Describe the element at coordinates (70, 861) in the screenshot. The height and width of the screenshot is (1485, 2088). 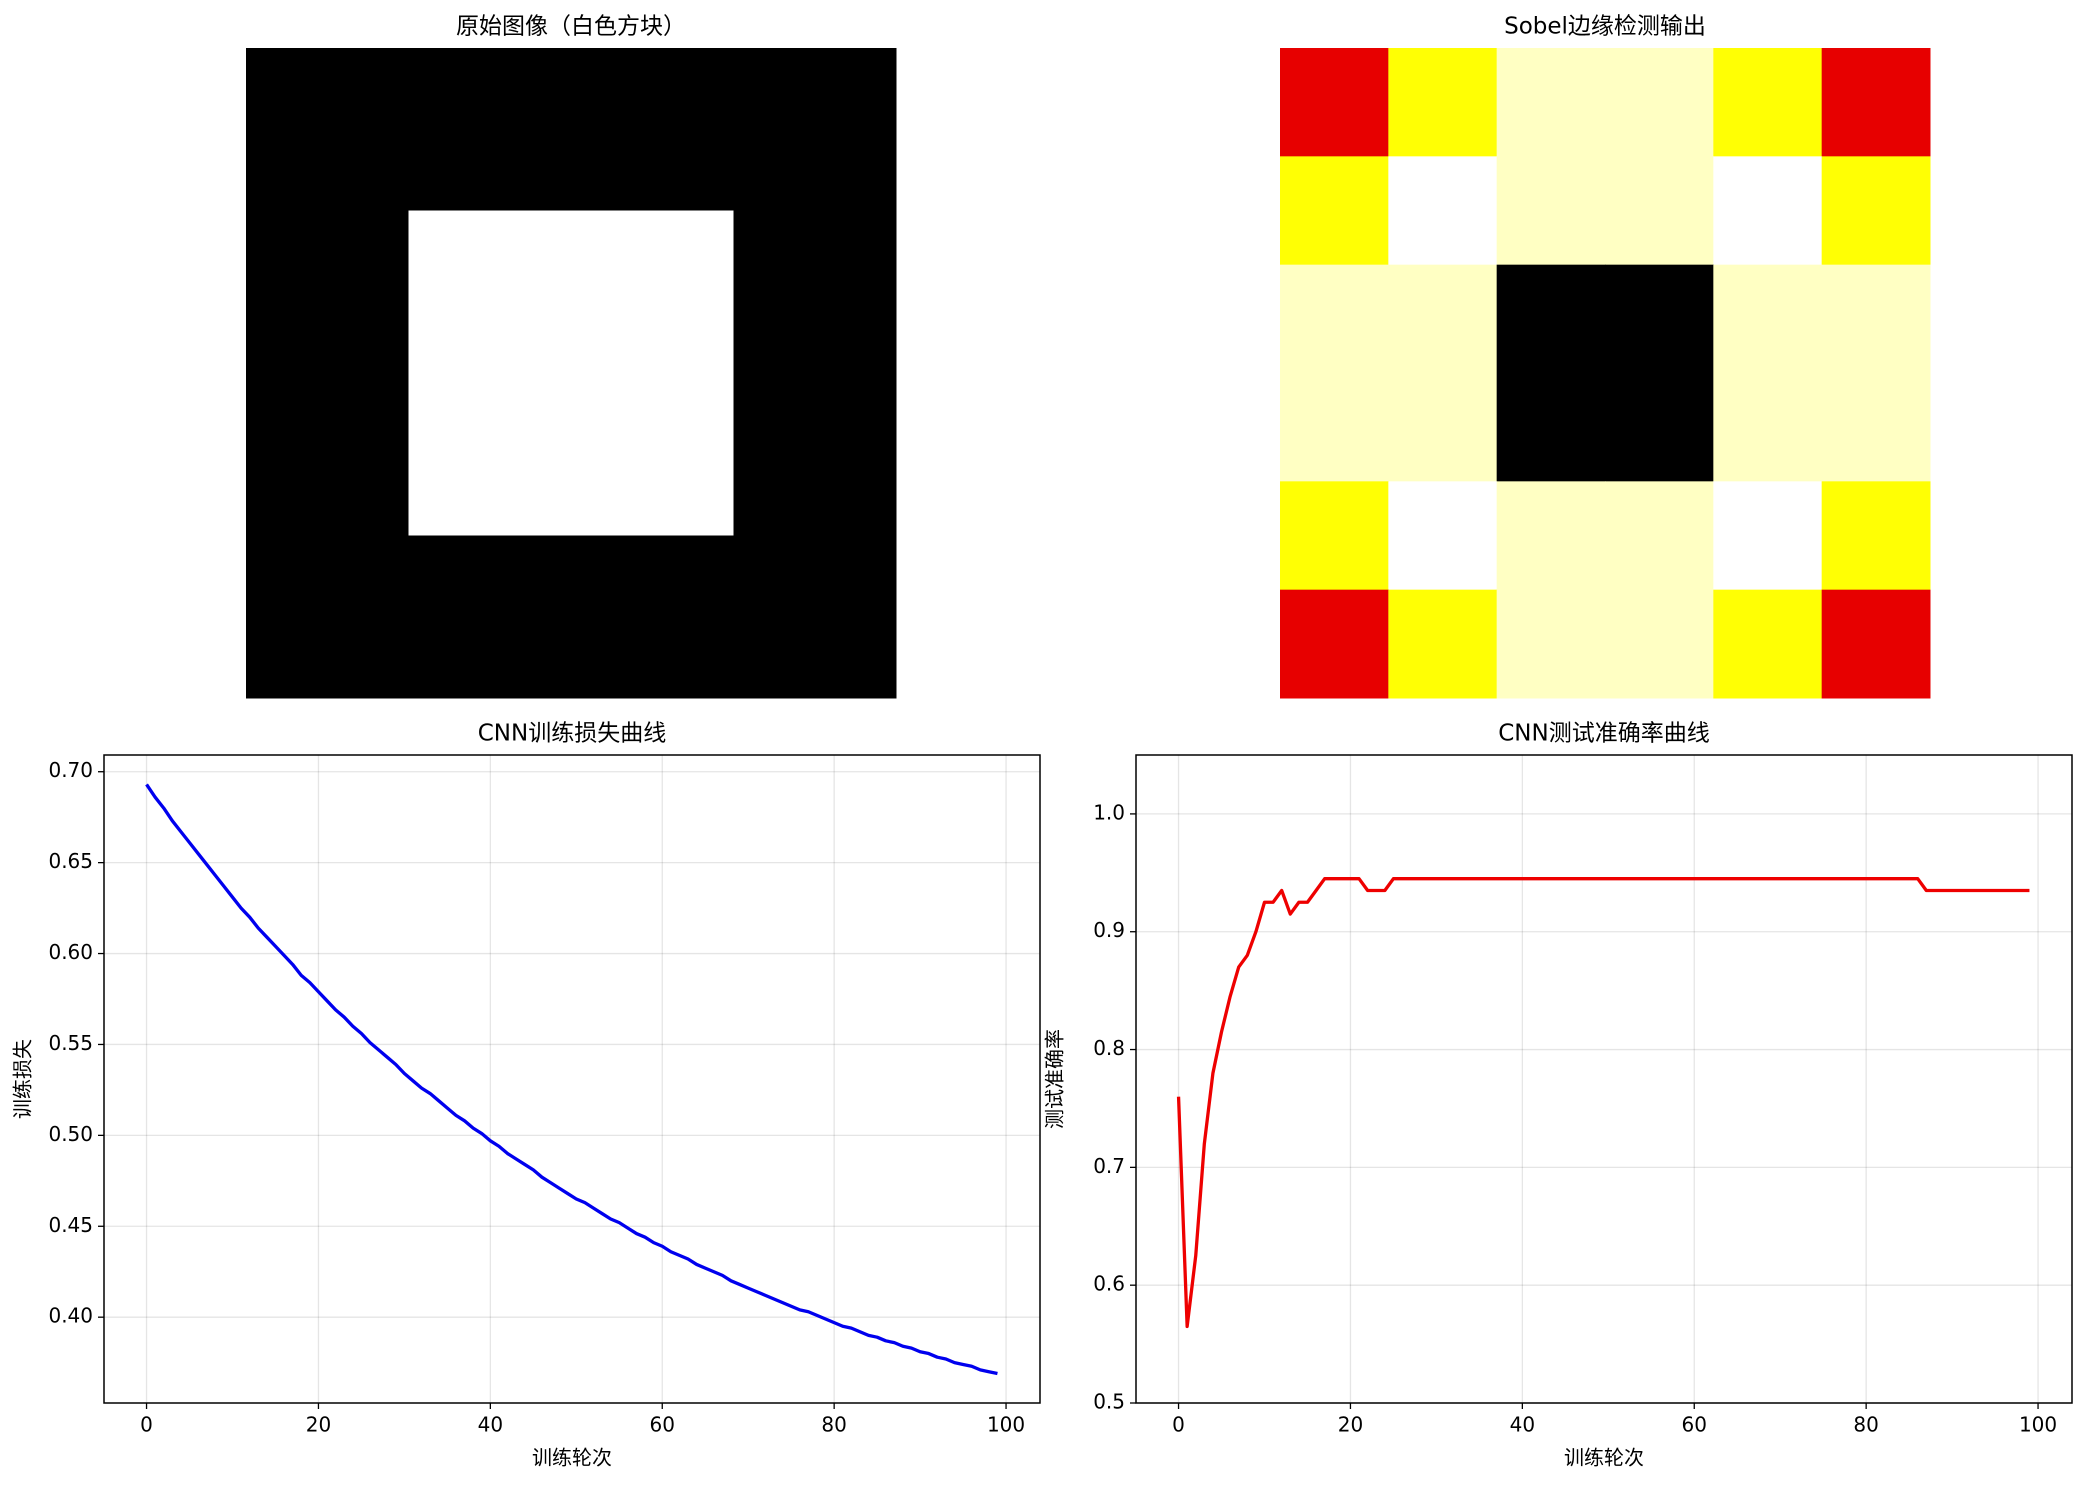
I see `y-tick-label: 0.65` at that location.